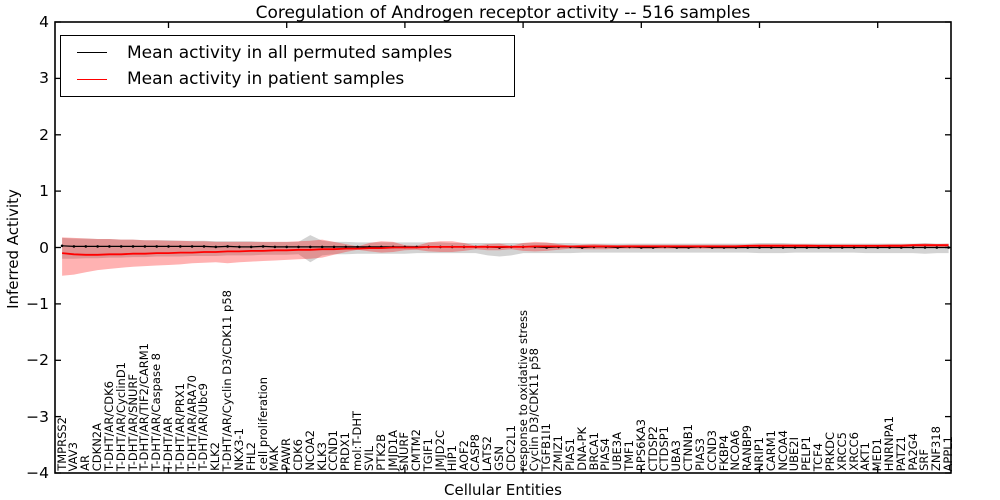 This screenshot has height=500, width=1000. I want to click on legend-label-patient: Mean activity in patient samples, so click(266, 79).